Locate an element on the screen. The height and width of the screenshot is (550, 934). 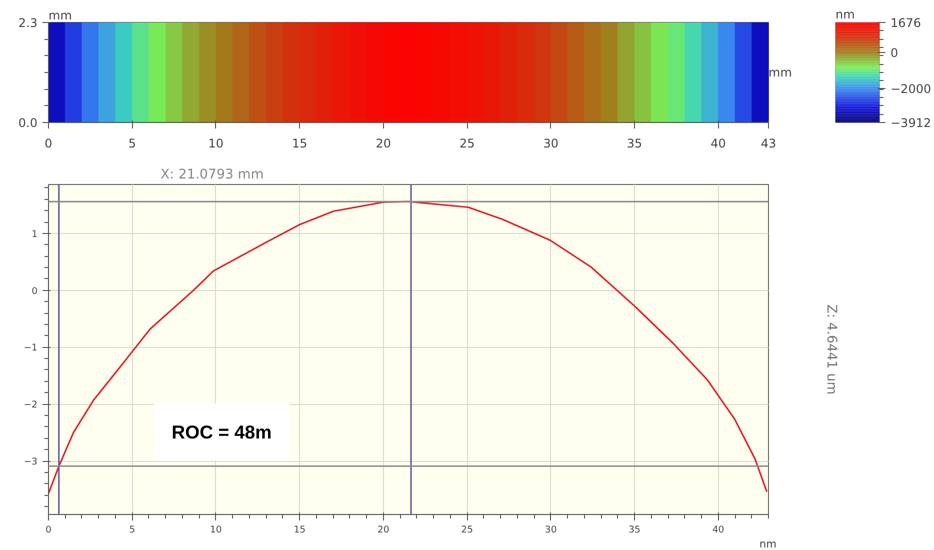
y-tick-label: 2.3 is located at coordinates (28, 23).